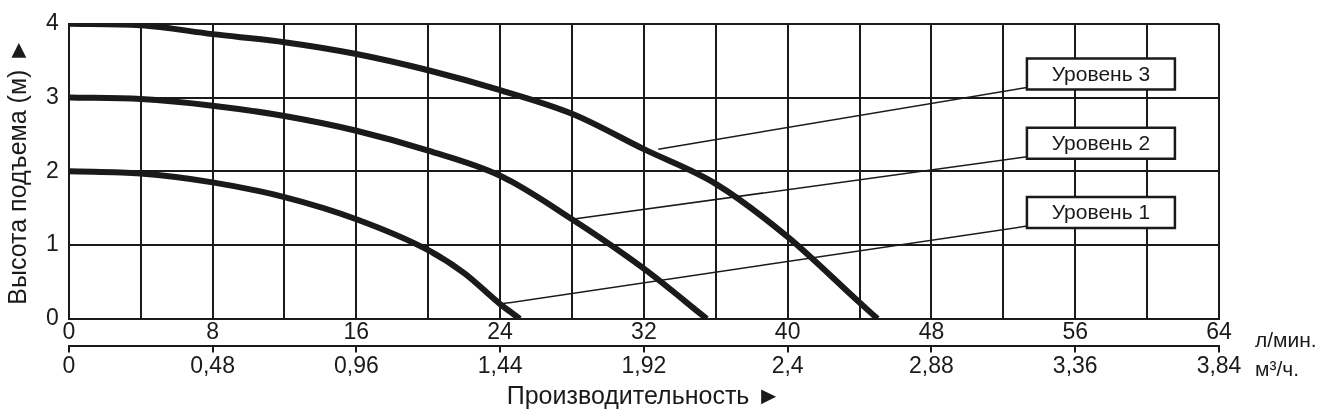 The image size is (1329, 414). What do you see at coordinates (52, 95) in the screenshot?
I see `y-tick-label: 3` at bounding box center [52, 95].